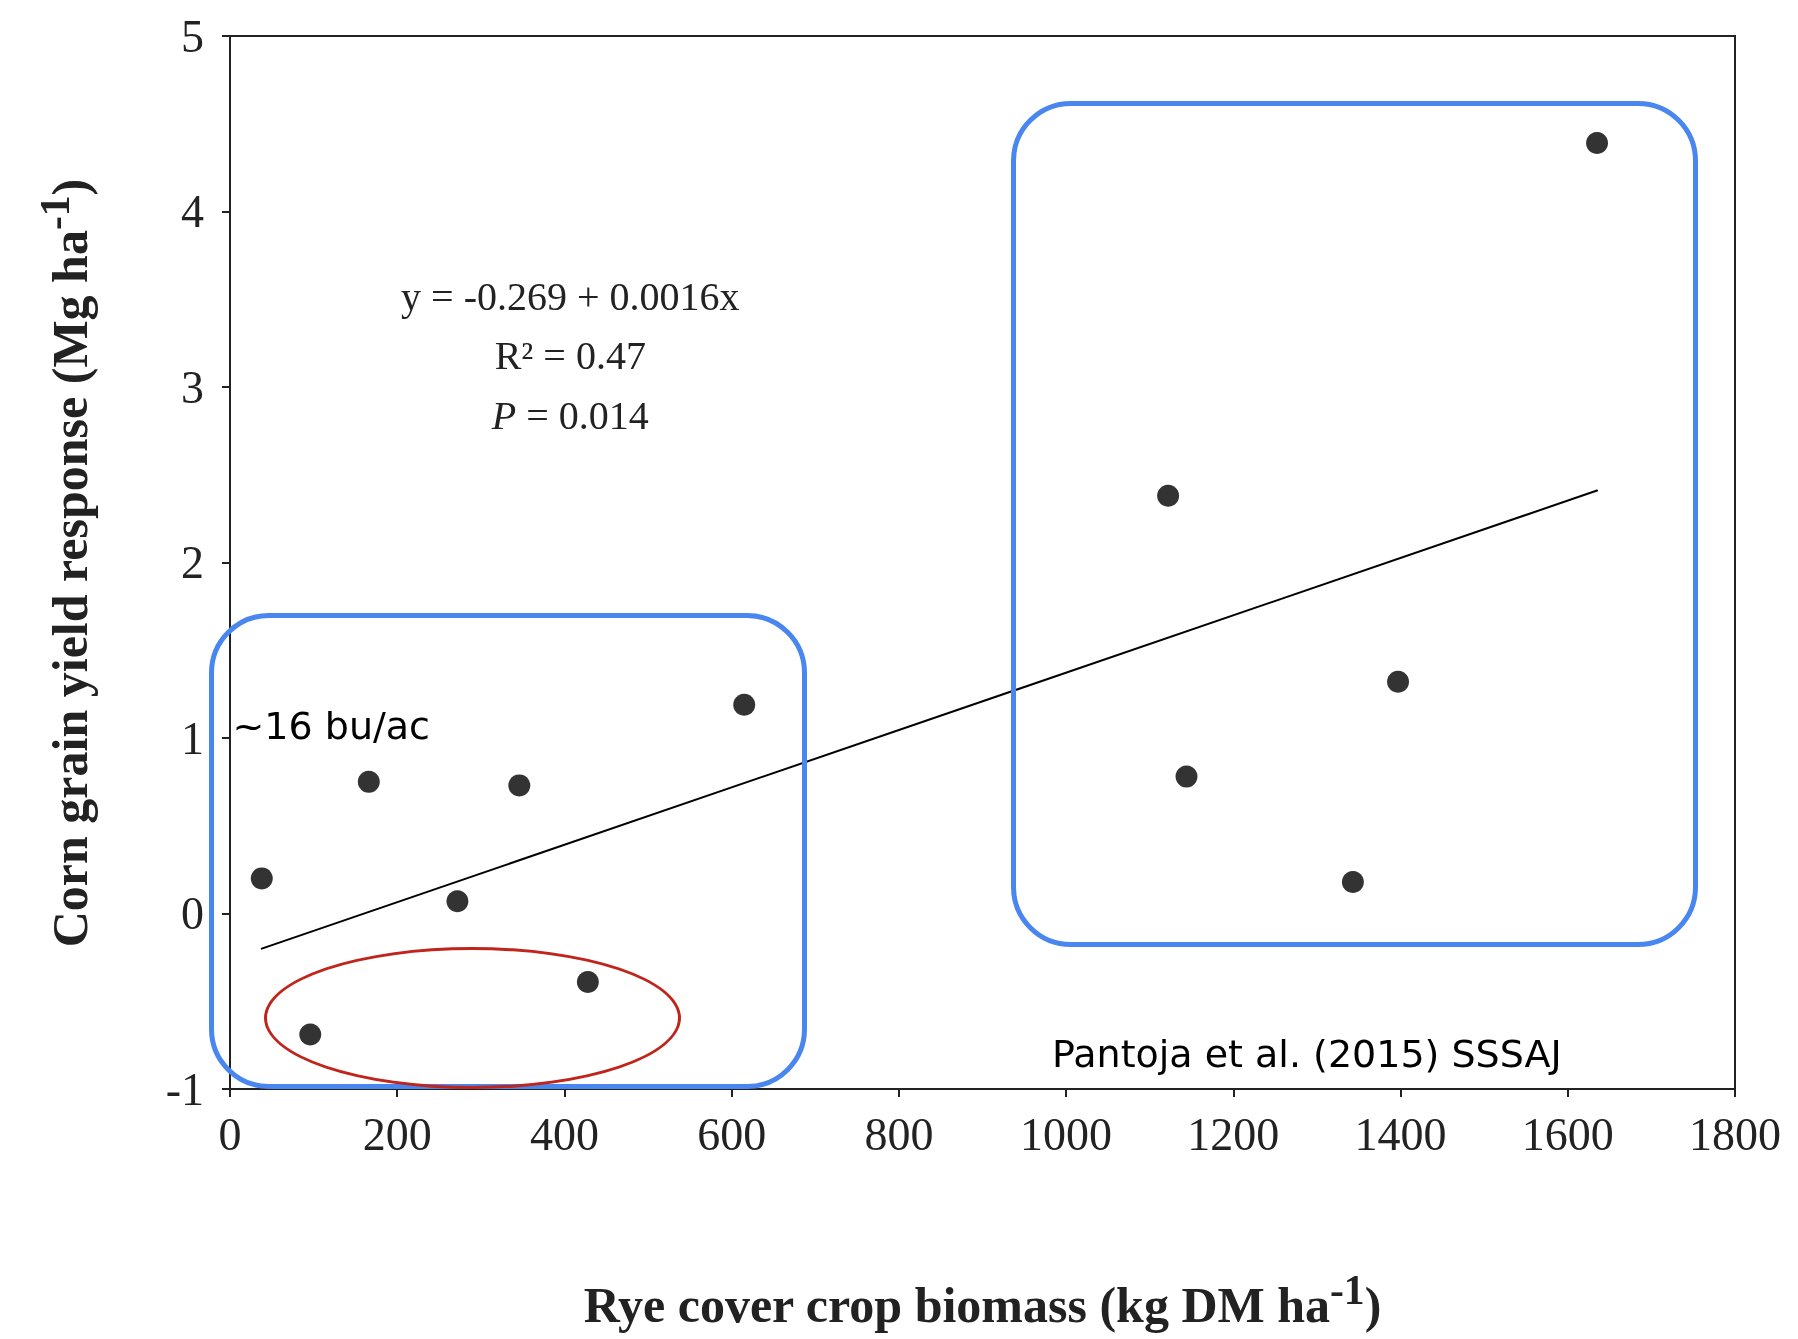  I want to click on x-tick-label: 200, so click(397, 1134).